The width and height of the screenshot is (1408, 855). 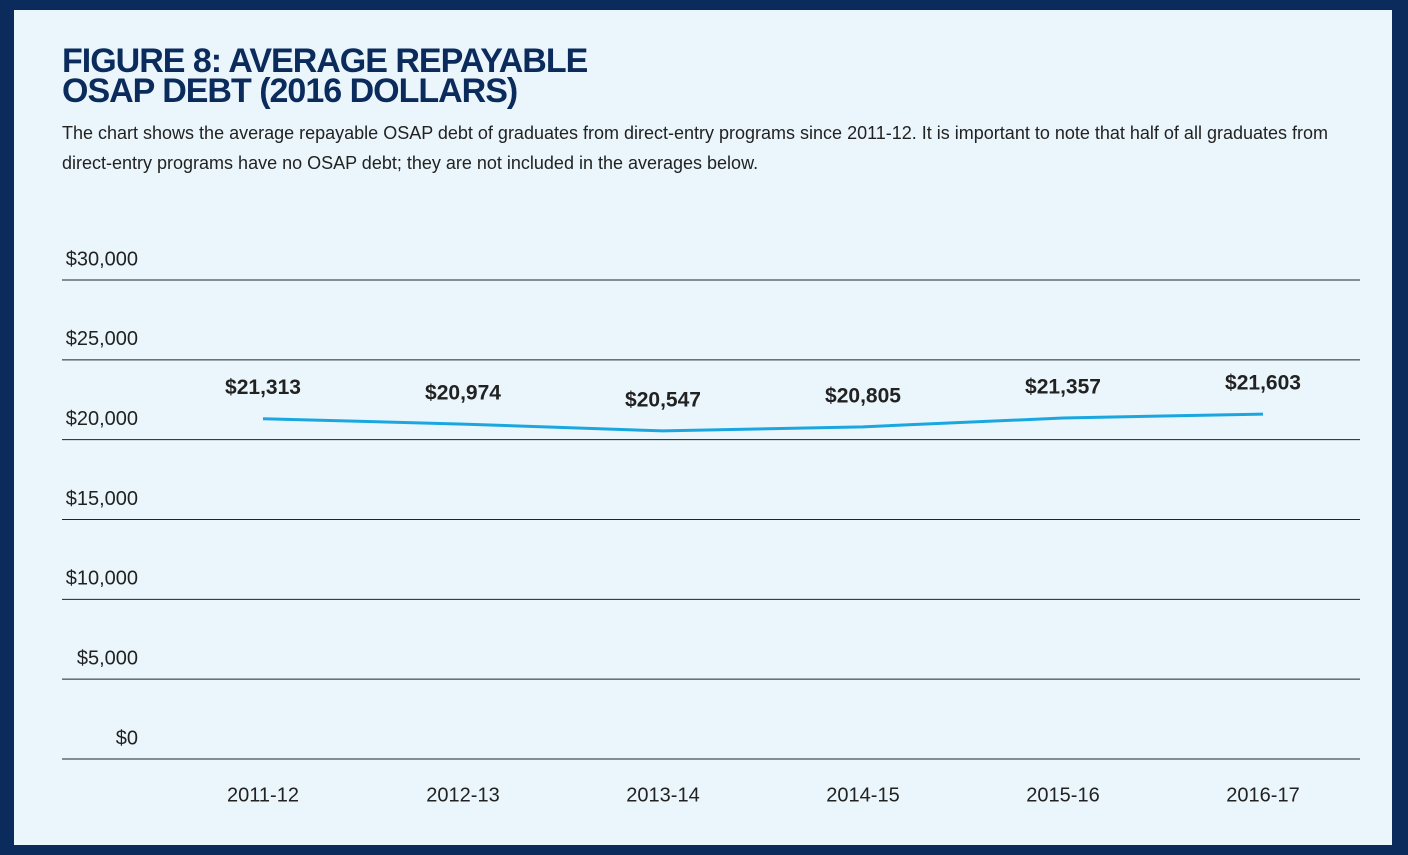 What do you see at coordinates (763, 422) in the screenshot?
I see `line` at bounding box center [763, 422].